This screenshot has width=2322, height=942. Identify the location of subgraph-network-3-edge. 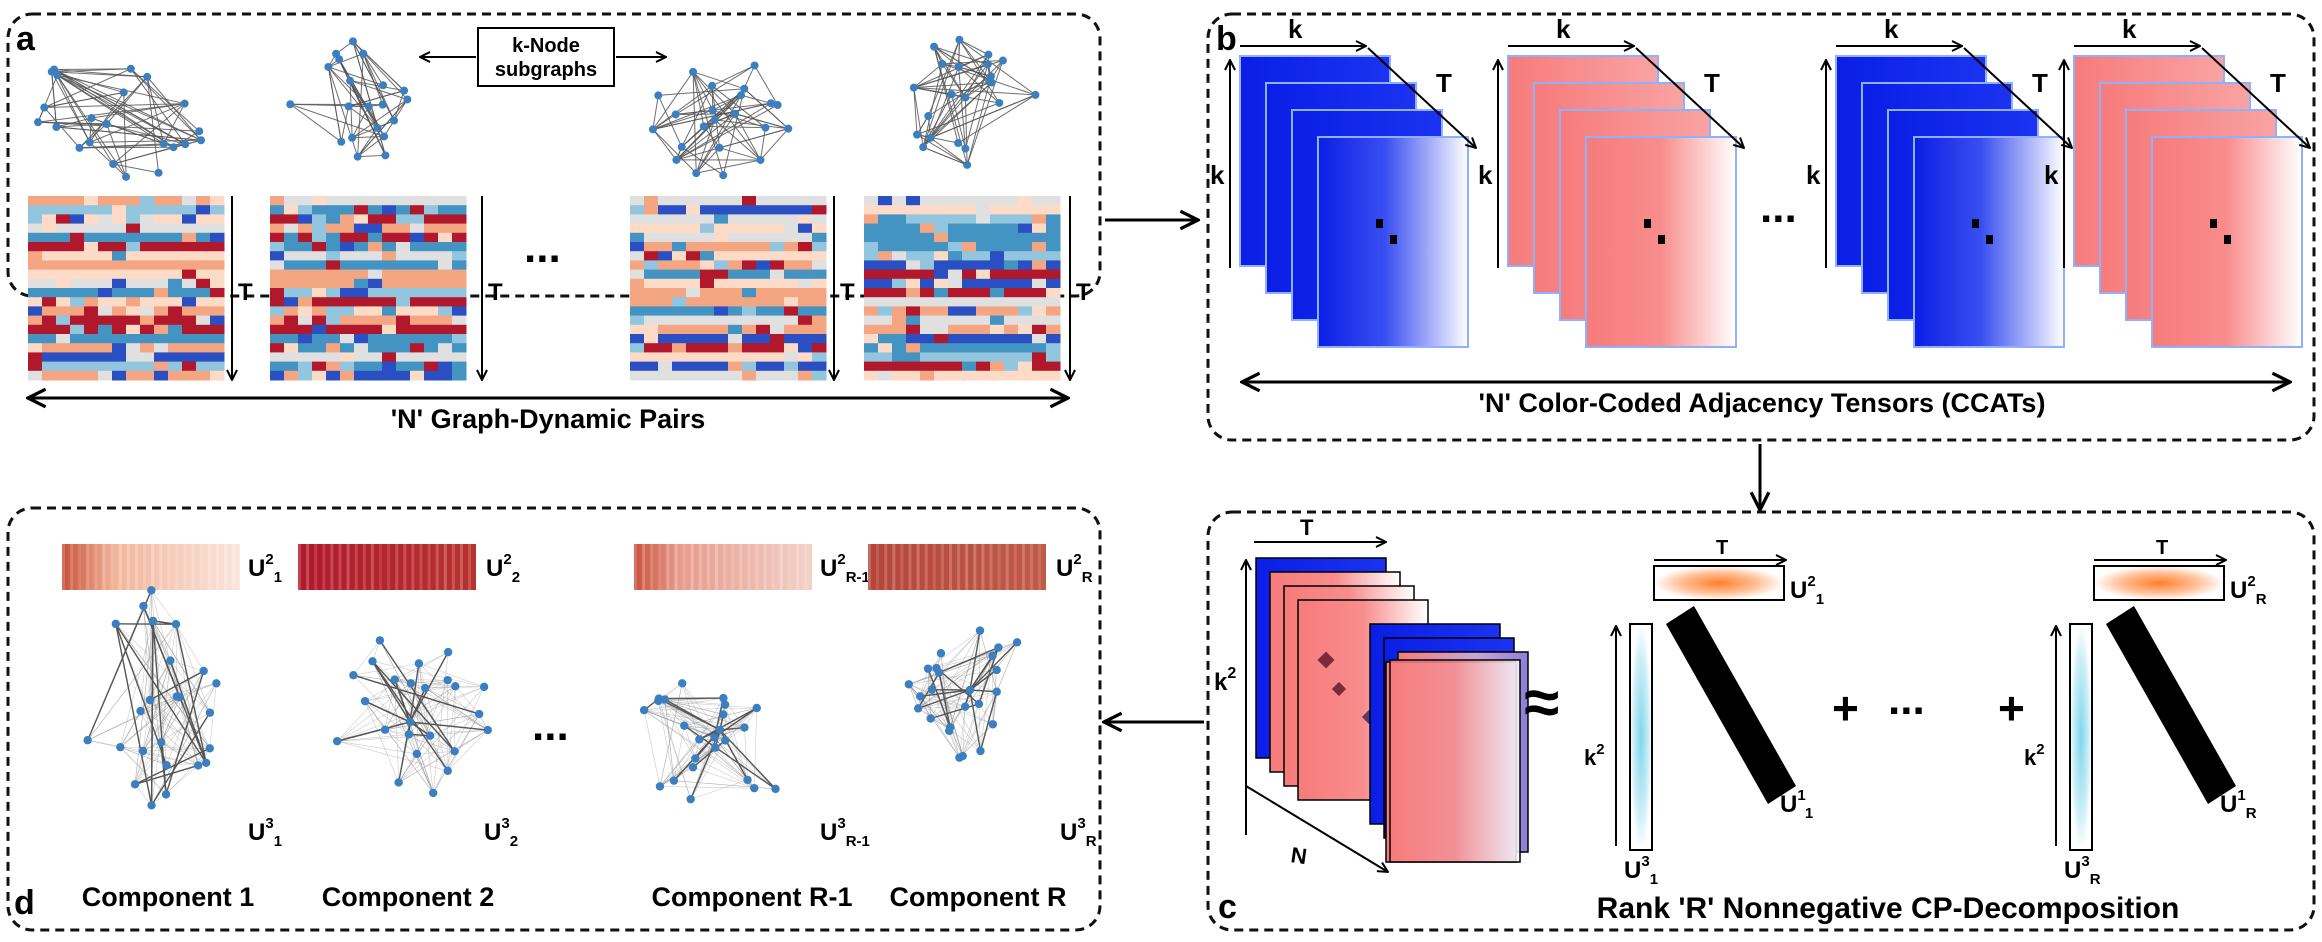
(707, 160).